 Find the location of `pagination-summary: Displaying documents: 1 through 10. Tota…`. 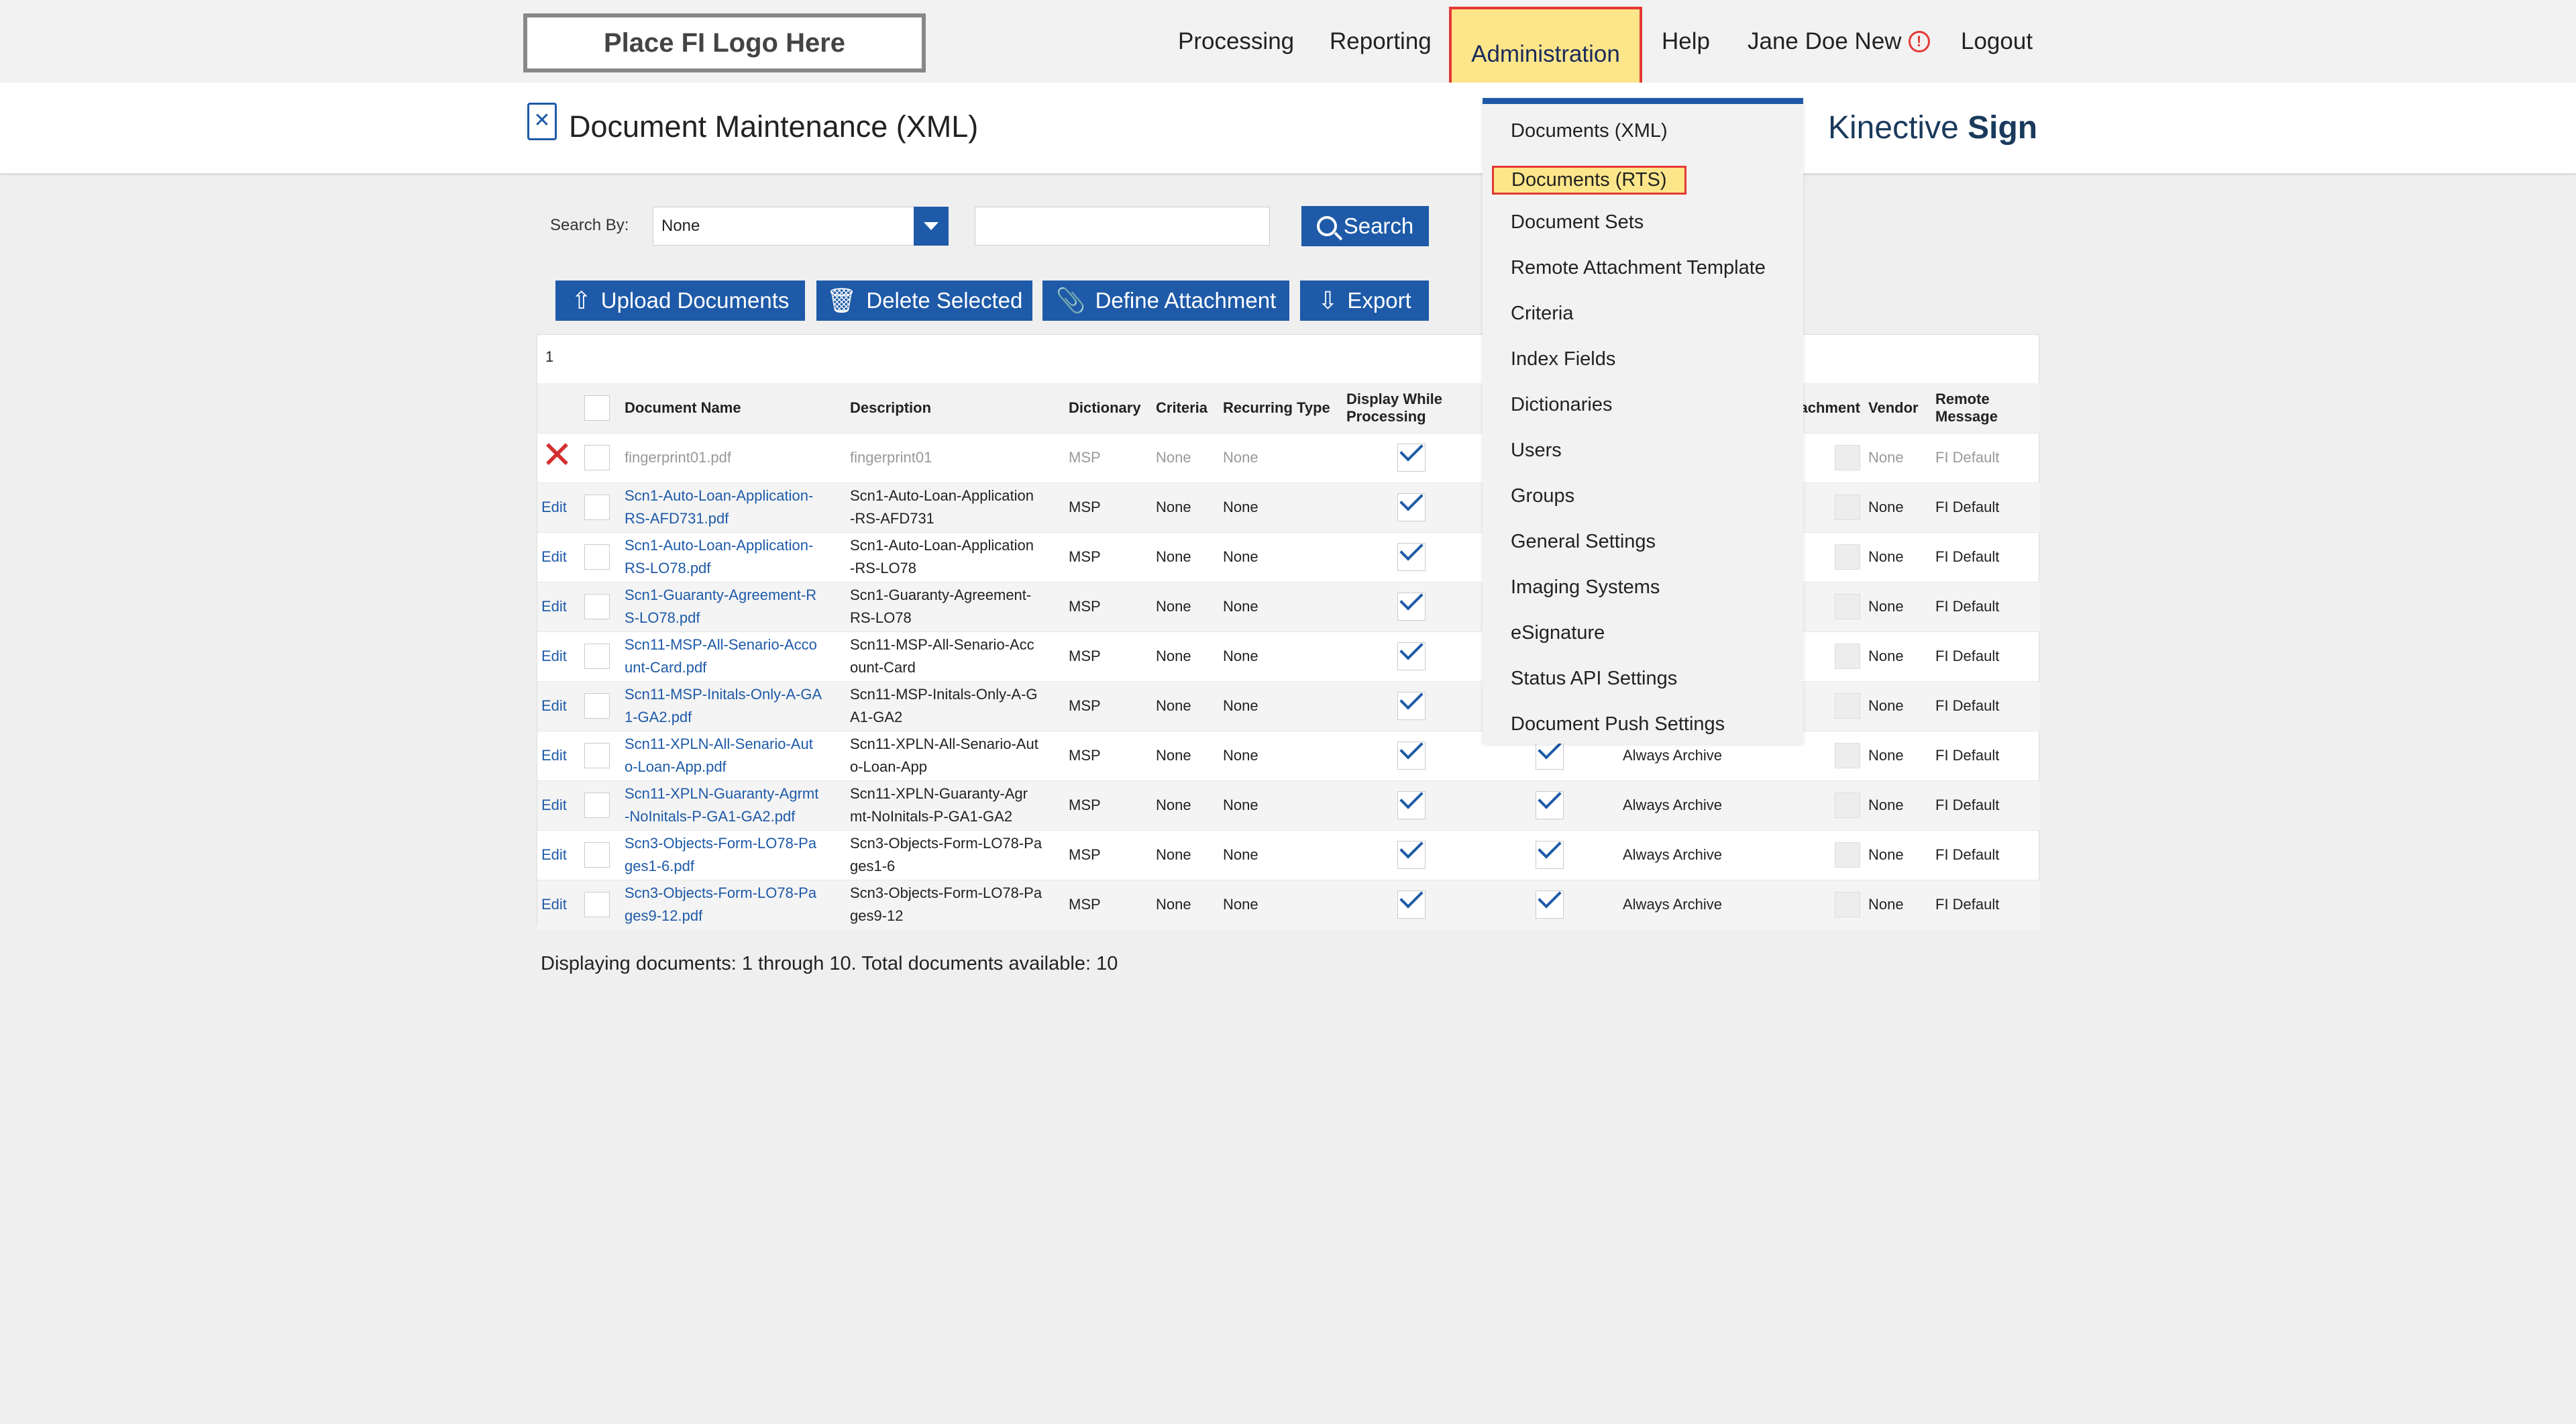

pagination-summary: Displaying documents: 1 through 10. Tota… is located at coordinates (829, 963).